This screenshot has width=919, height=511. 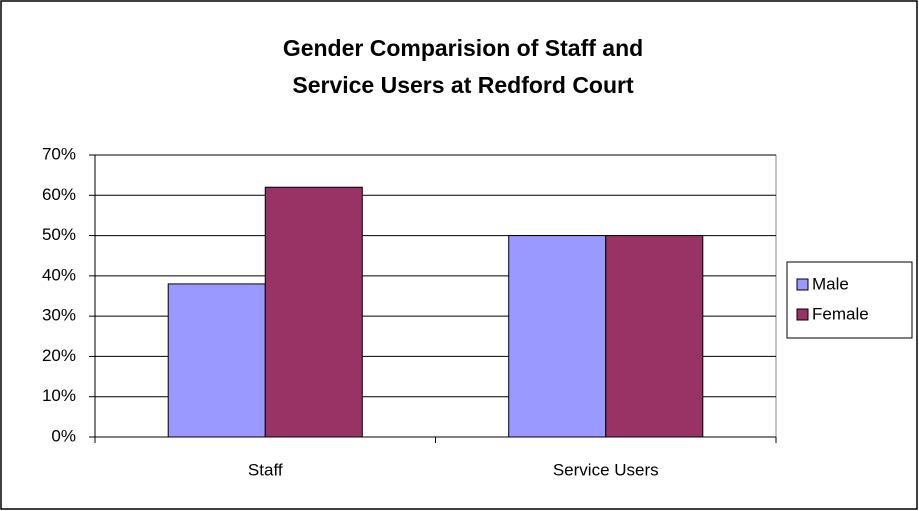 I want to click on y-tick-label: 40%, so click(x=59, y=274).